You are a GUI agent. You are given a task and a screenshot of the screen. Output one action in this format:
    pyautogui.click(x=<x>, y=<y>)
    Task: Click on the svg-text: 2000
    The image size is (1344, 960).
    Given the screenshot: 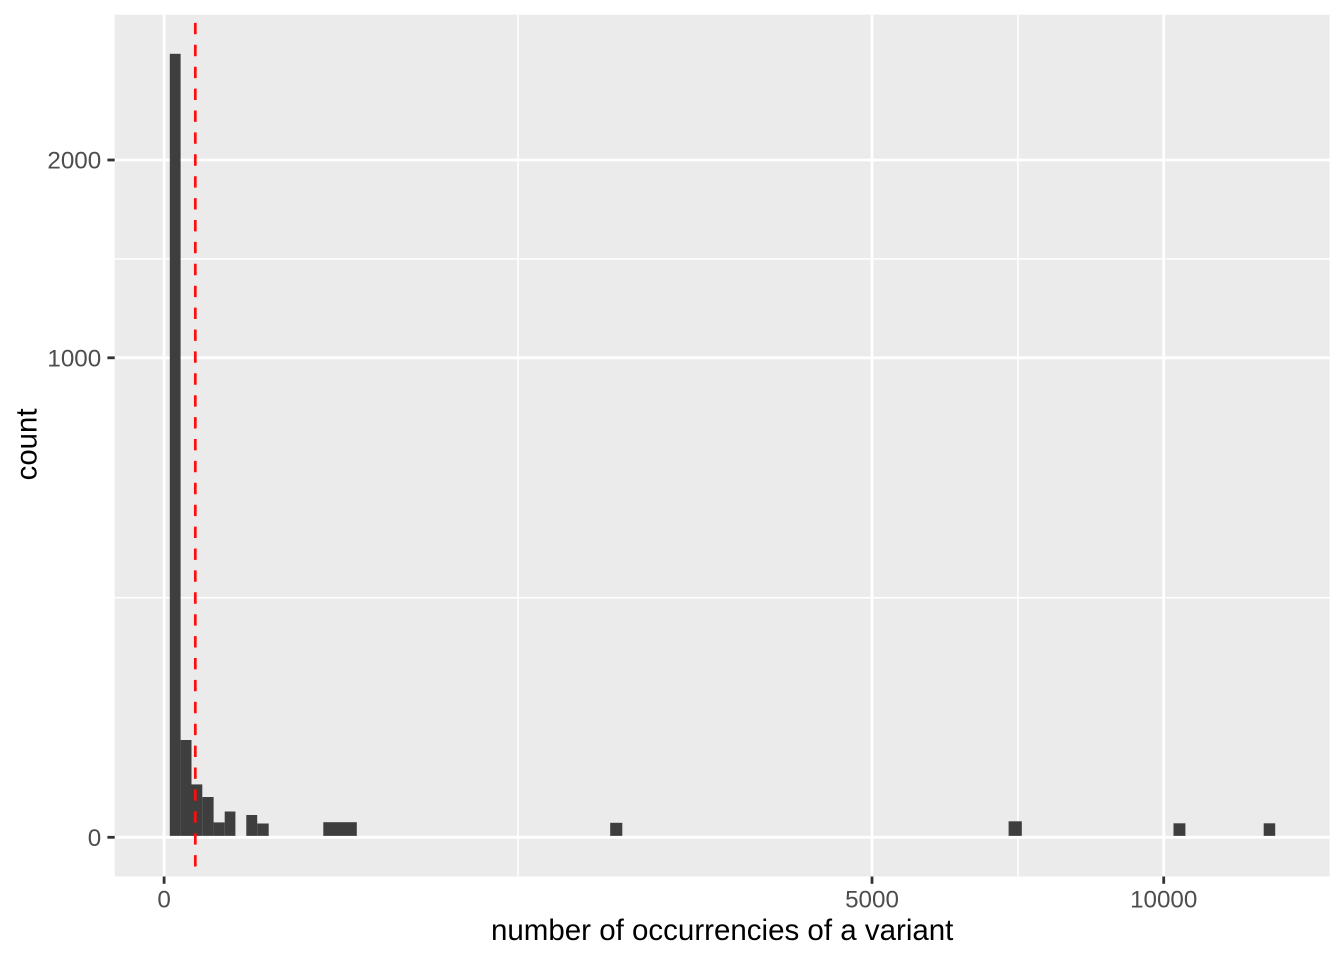 What is the action you would take?
    pyautogui.click(x=74, y=161)
    